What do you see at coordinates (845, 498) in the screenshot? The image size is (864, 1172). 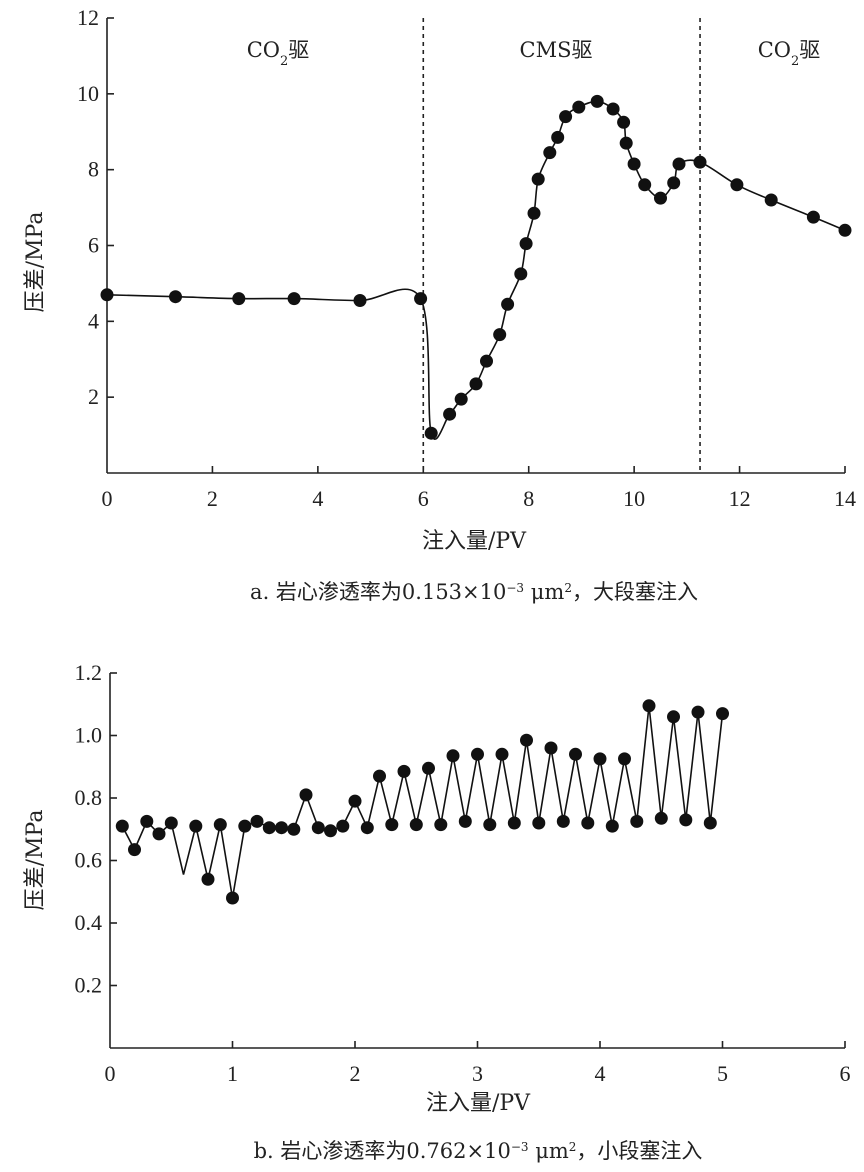 I see `x-tick-label: 14` at bounding box center [845, 498].